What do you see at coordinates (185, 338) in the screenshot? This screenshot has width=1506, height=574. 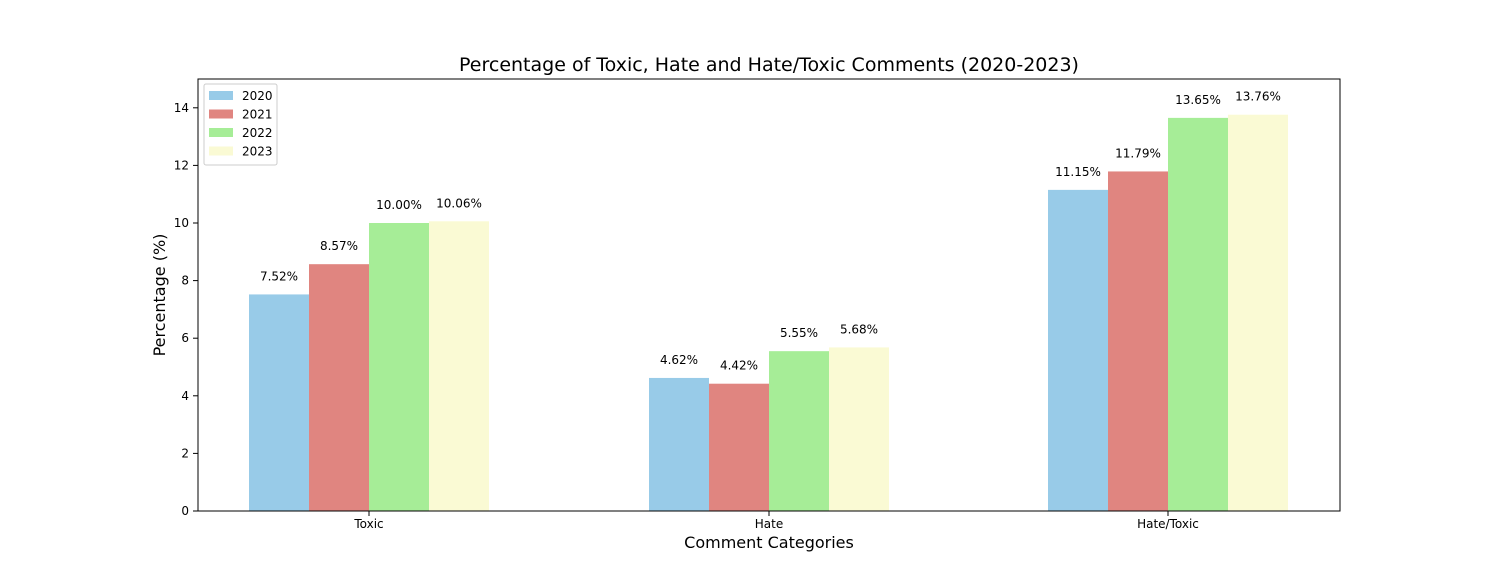 I see `y-tick-label: 6` at bounding box center [185, 338].